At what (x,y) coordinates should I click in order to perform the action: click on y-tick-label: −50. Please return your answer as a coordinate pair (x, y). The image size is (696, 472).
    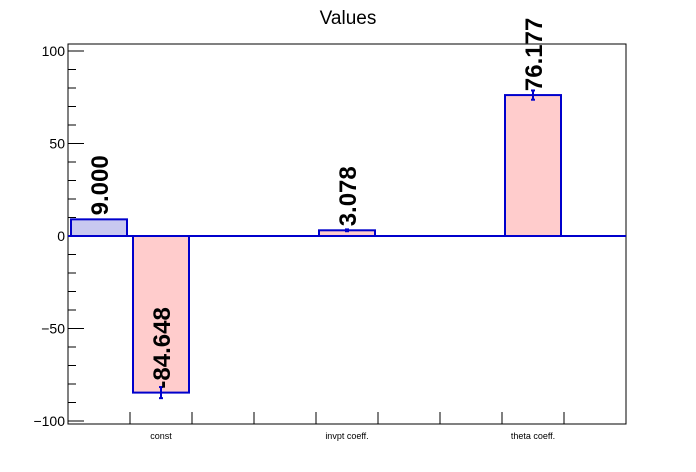
    Looking at the image, I should click on (53, 329).